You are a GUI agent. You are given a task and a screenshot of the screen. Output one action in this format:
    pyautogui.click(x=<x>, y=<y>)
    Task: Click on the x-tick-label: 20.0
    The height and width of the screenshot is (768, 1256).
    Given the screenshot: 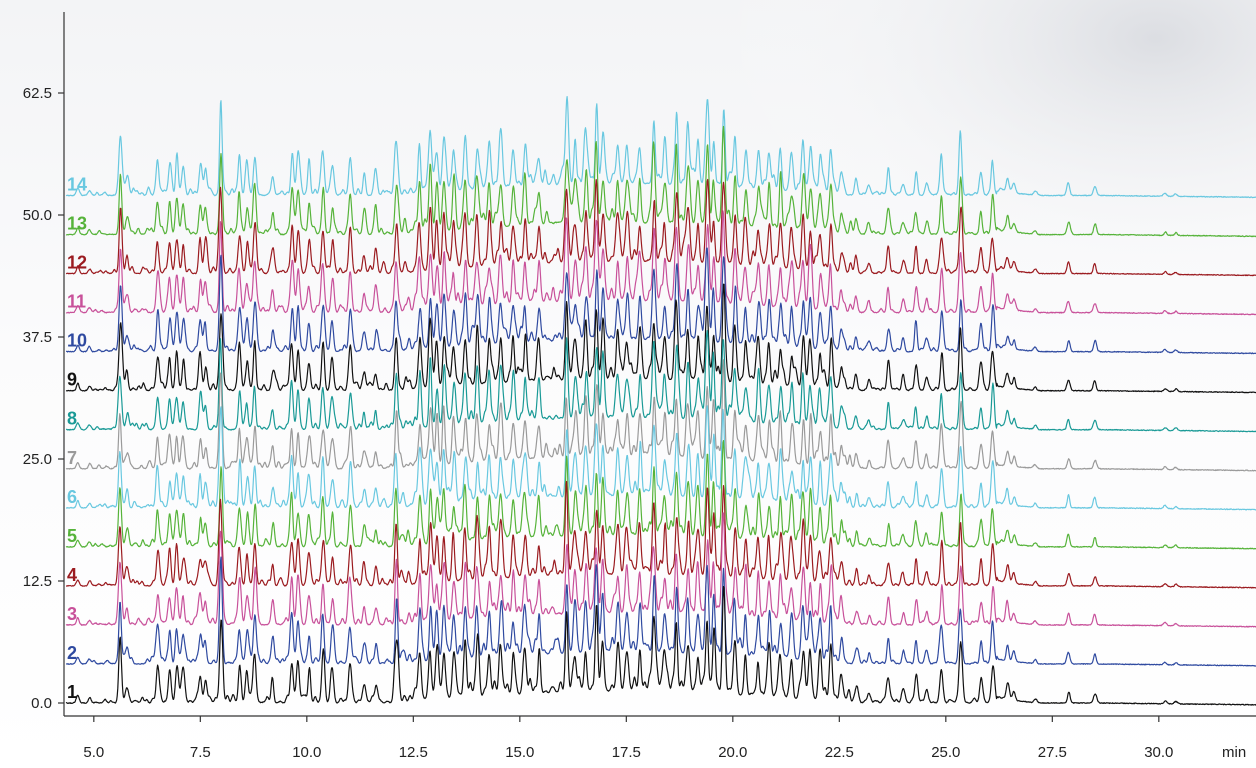 What is the action you would take?
    pyautogui.click(x=732, y=752)
    